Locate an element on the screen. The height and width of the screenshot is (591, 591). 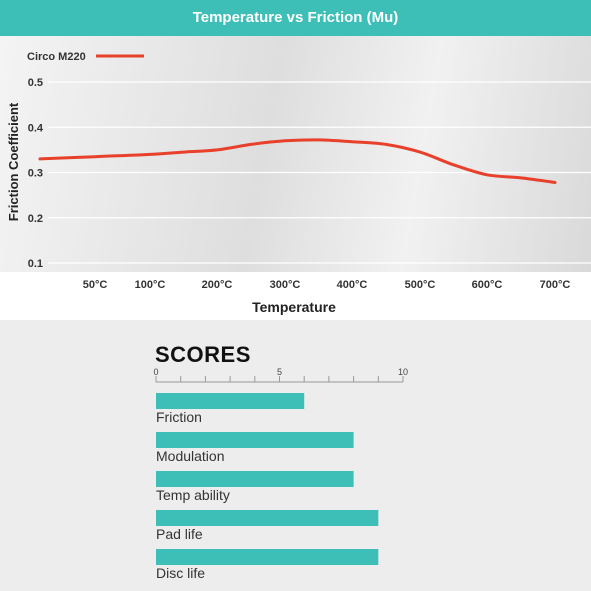
scores-tick-label: 5 is located at coordinates (279, 372).